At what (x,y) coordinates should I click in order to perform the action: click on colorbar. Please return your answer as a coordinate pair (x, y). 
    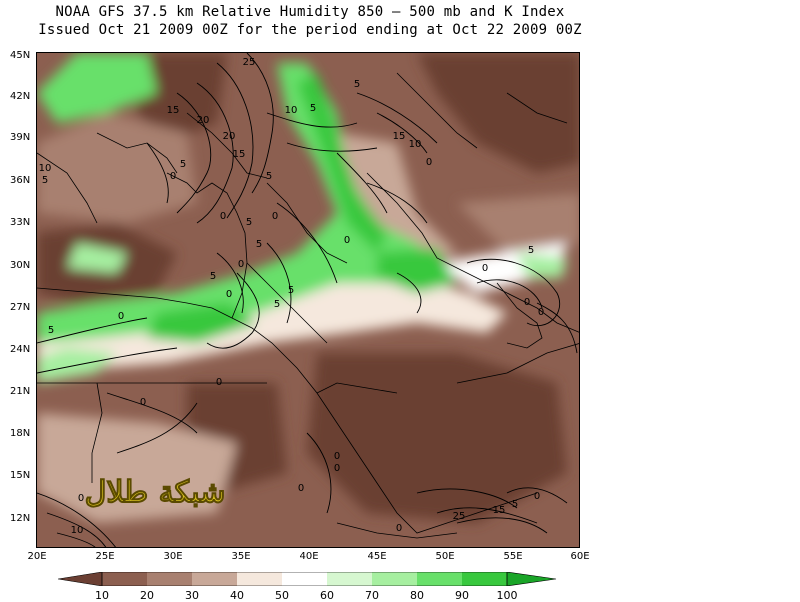
    Looking at the image, I should click on (307, 579).